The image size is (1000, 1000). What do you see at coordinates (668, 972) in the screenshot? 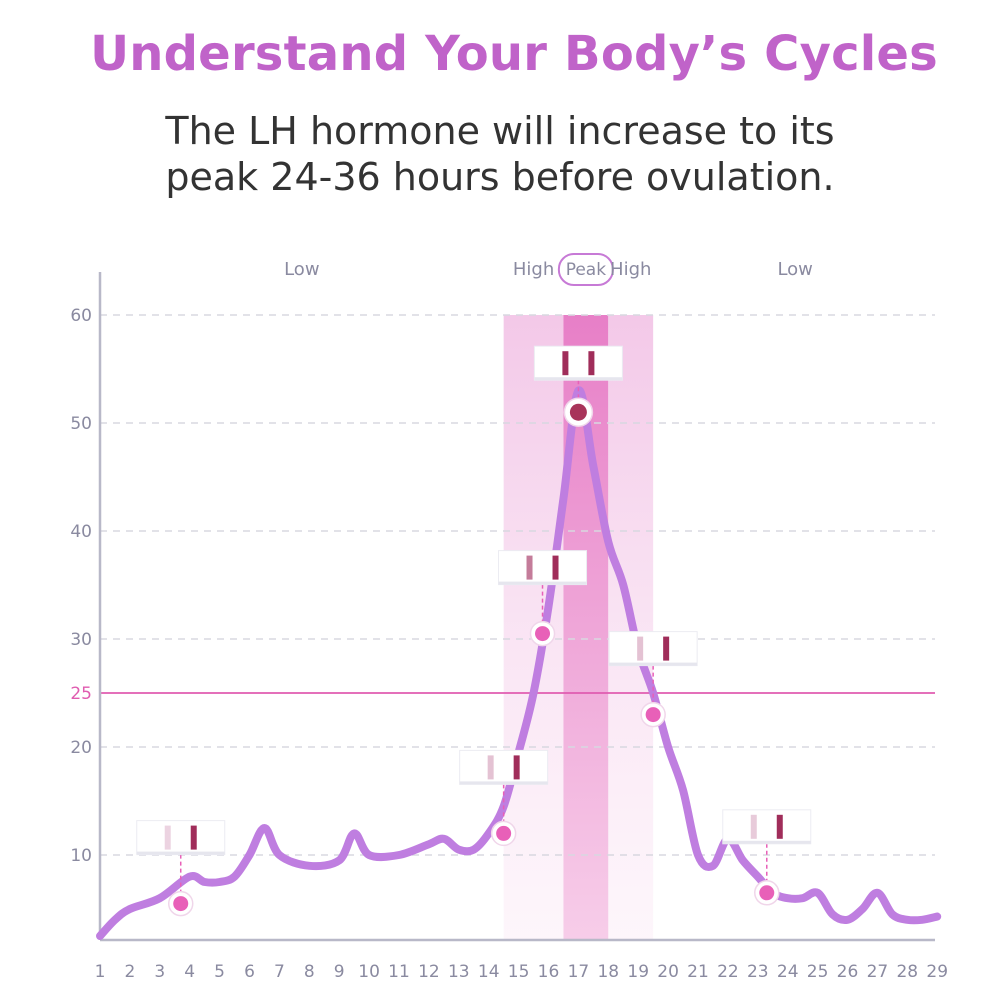
I see `x-tick-label-20: 20` at bounding box center [668, 972].